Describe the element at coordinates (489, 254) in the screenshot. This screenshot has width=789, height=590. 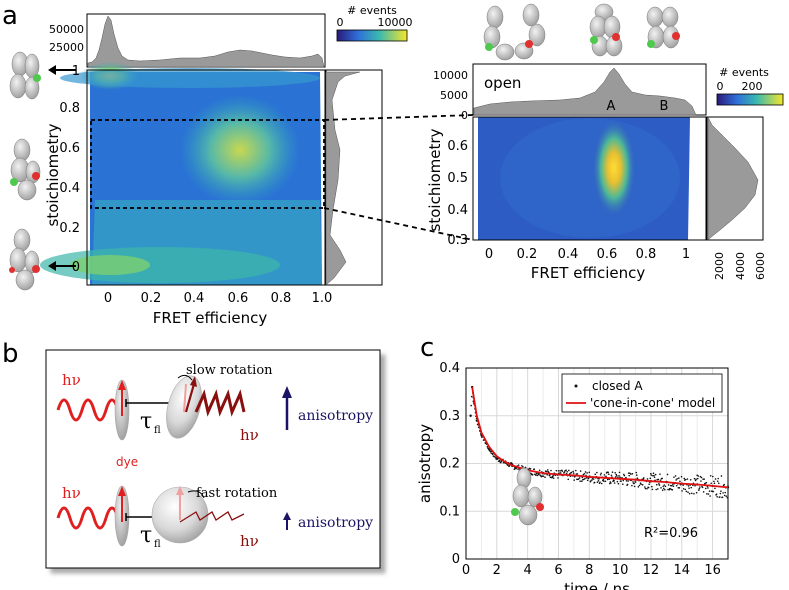
I see `x-tick: 0` at that location.